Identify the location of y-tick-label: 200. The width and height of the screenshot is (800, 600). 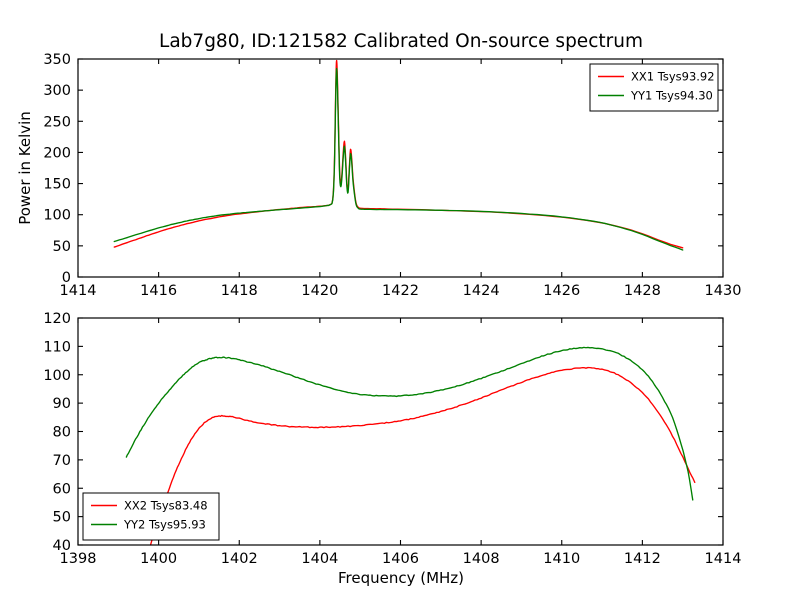
(57, 153).